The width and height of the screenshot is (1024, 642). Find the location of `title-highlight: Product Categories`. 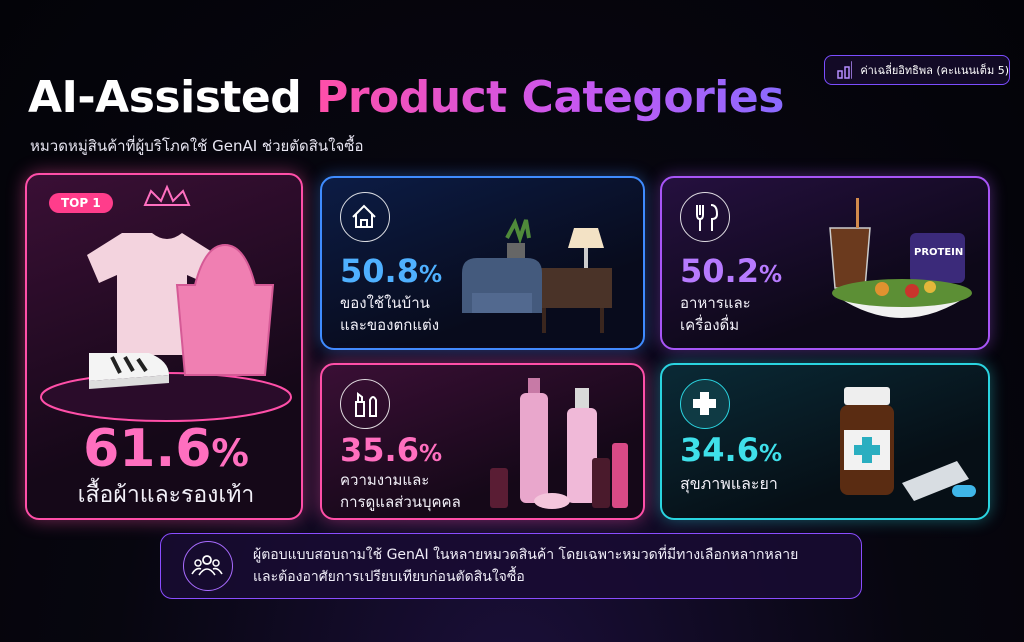

title-highlight: Product Categories is located at coordinates (550, 97).